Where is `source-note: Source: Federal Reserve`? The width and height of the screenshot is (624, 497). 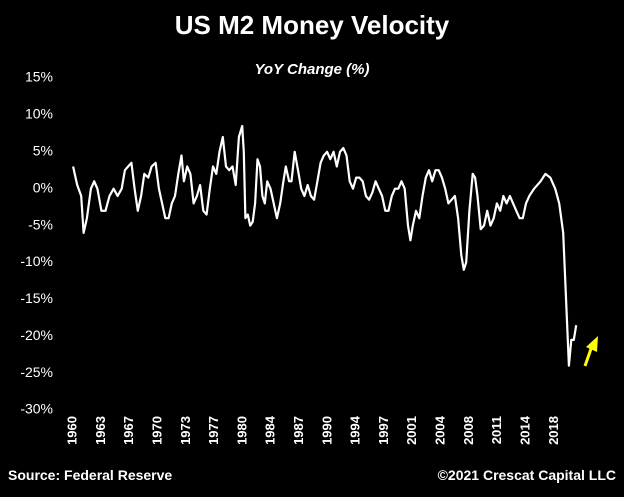 source-note: Source: Federal Reserve is located at coordinates (90, 475).